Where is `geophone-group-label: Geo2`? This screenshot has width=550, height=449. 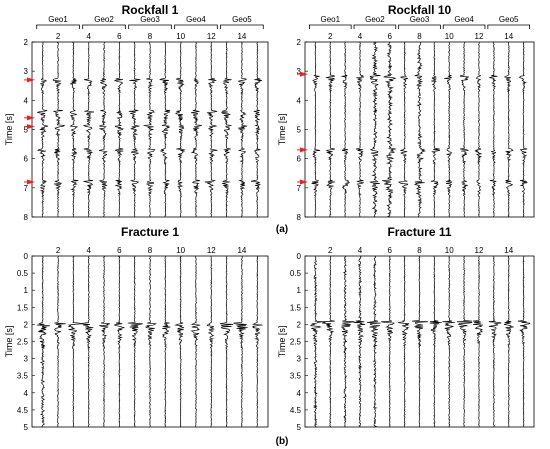
geophone-group-label: Geo2 is located at coordinates (104, 19).